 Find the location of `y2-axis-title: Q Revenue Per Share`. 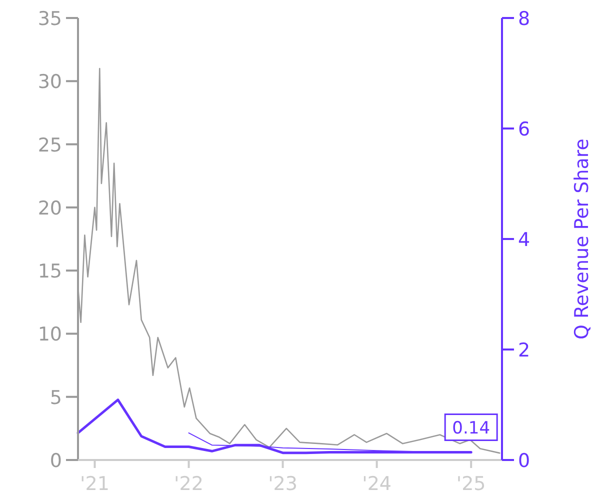

y2-axis-title: Q Revenue Per Share is located at coordinates (582, 239).